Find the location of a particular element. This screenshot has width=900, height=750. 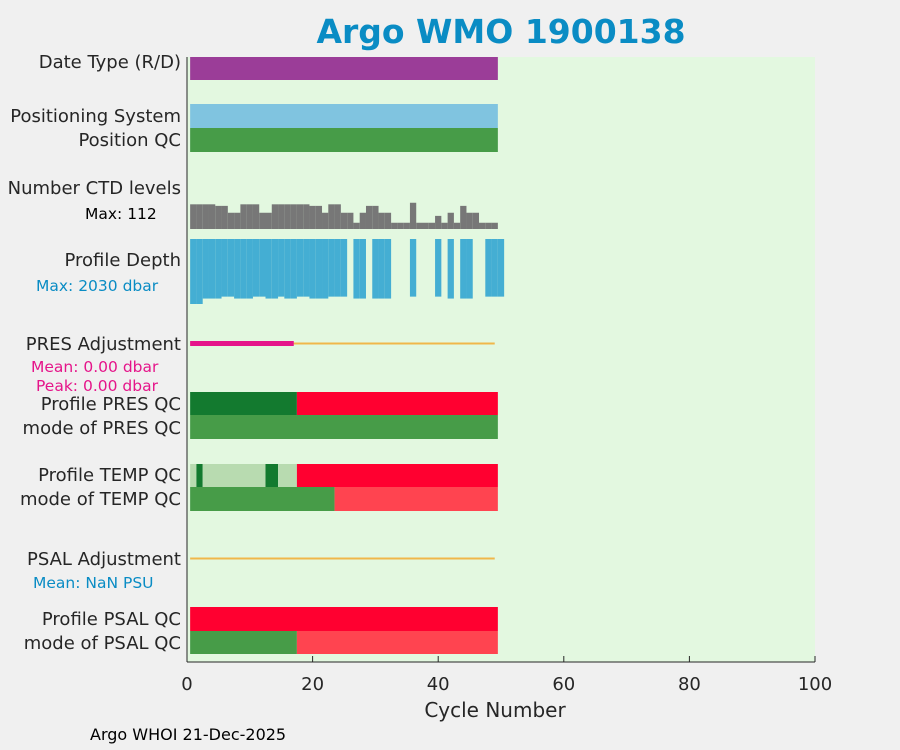

label-profile-psal-qc: Profile PSAL QC is located at coordinates (111, 619).